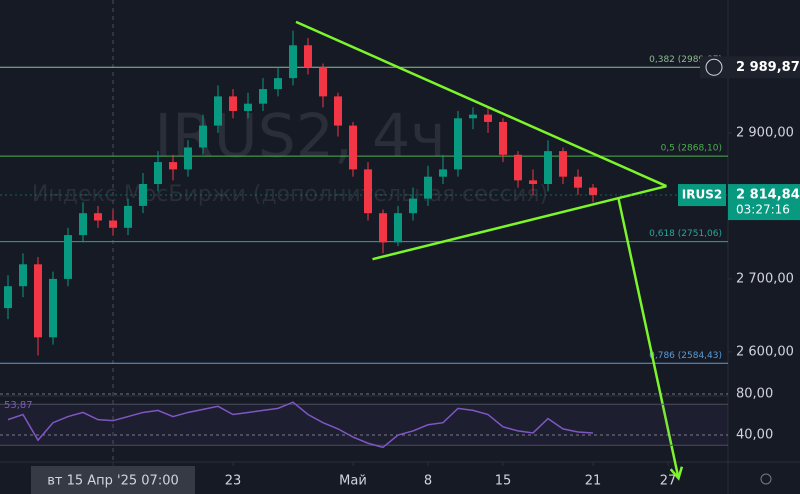 The image size is (800, 494). Describe the element at coordinates (714, 67) in the screenshot. I see `add-alert-icon` at that location.